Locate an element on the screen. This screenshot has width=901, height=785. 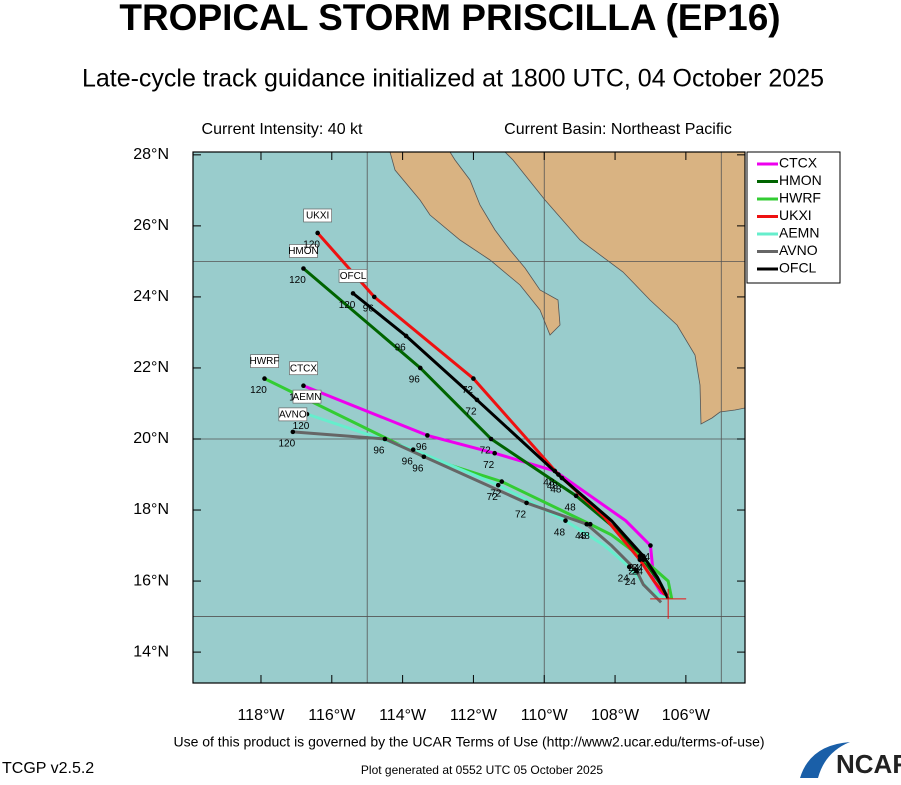
legend-label: AEMN is located at coordinates (799, 233).